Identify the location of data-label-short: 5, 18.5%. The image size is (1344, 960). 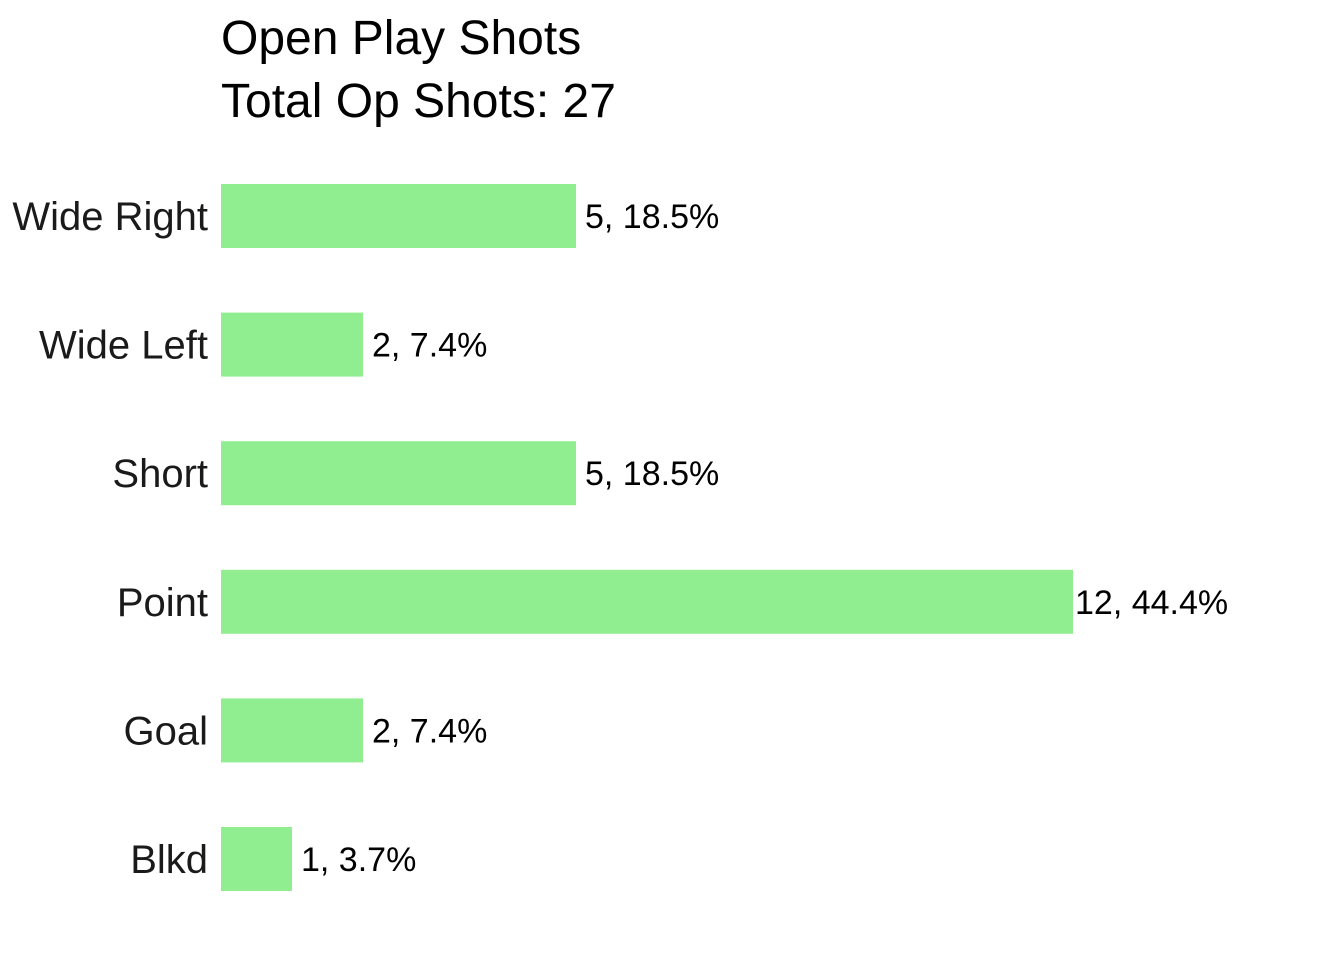
(652, 474).